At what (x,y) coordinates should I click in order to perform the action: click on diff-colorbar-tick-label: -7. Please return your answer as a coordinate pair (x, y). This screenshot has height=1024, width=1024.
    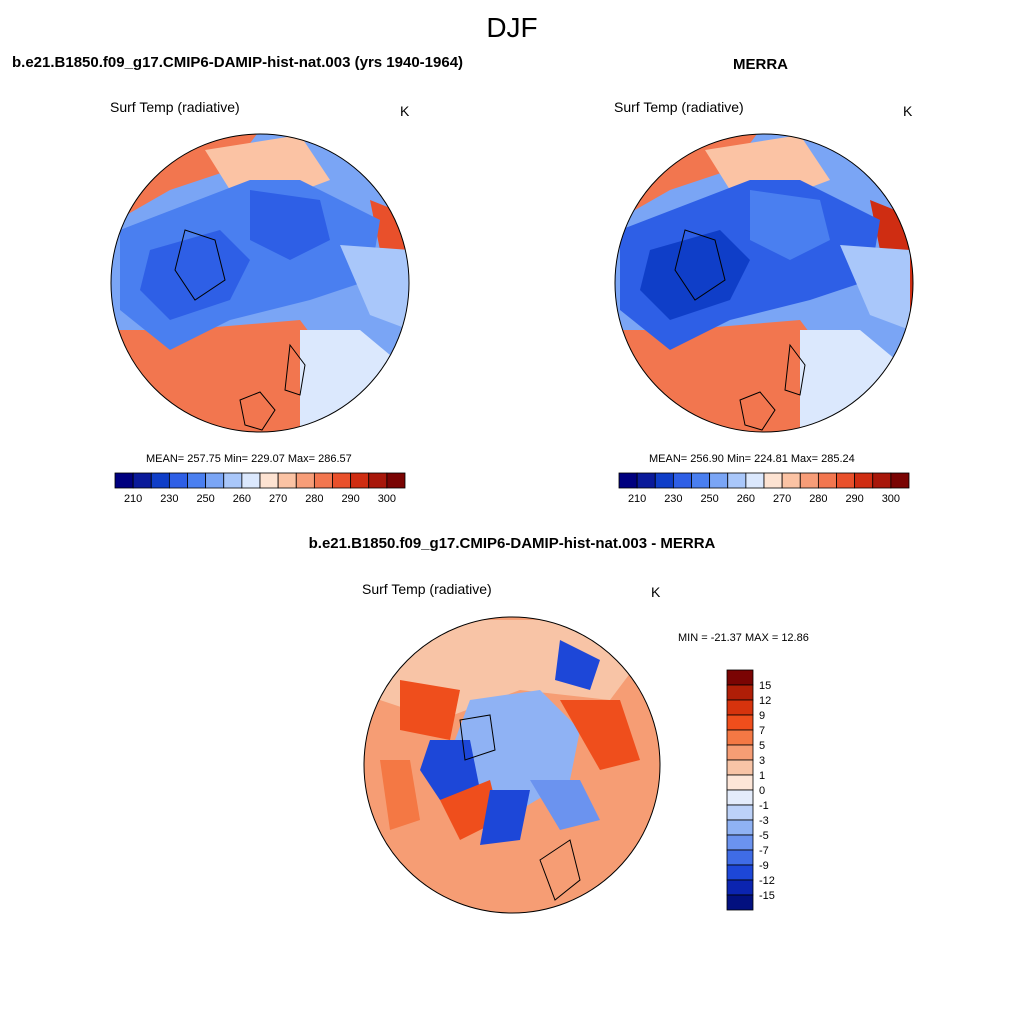
    Looking at the image, I should click on (764, 851).